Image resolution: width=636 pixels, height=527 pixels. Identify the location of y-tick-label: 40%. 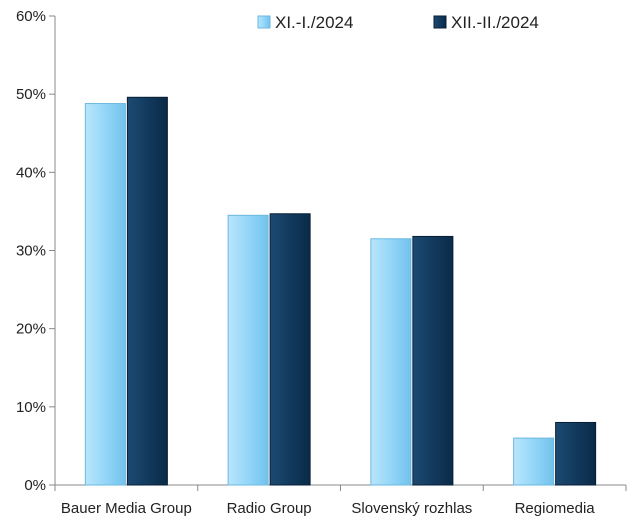
(31, 172).